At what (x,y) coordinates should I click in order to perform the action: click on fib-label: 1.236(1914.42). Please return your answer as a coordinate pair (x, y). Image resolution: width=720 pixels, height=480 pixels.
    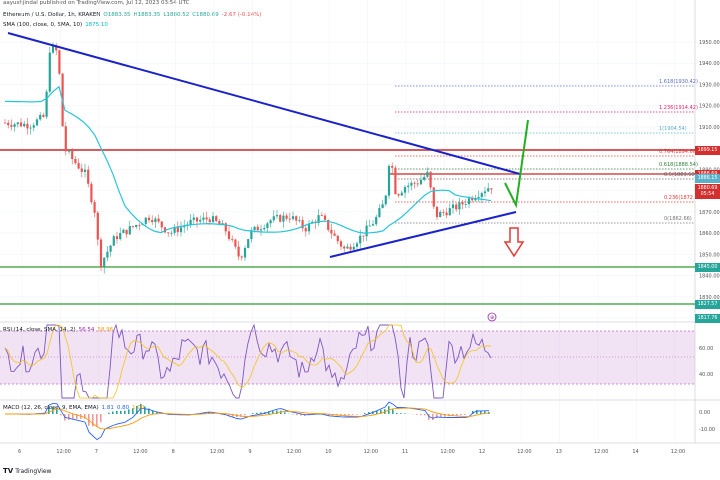
    Looking at the image, I should click on (678, 108).